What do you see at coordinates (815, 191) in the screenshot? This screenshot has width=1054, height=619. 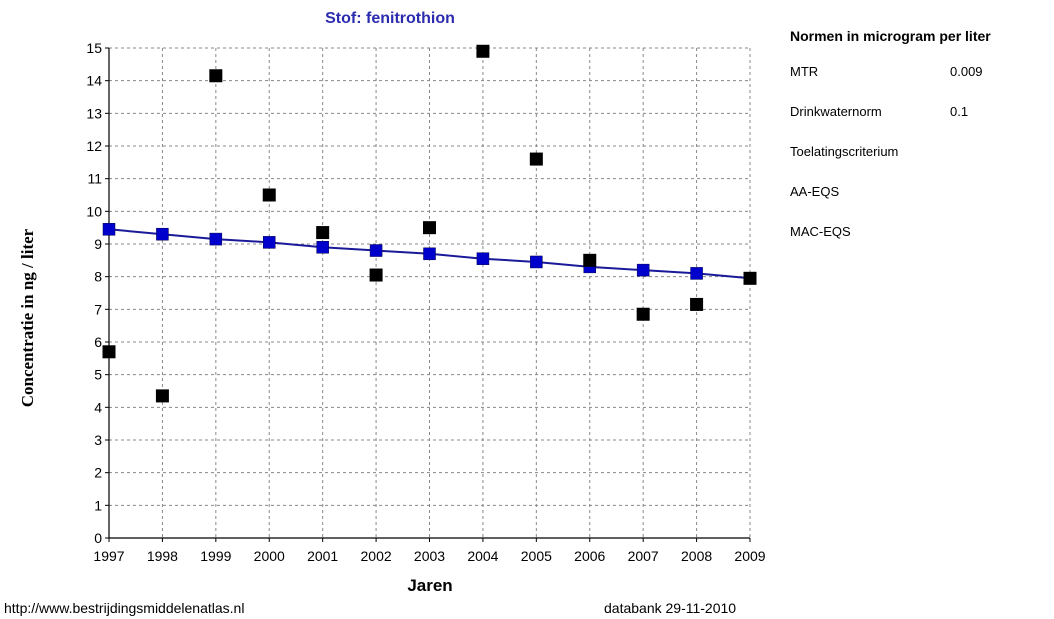 I see `norm-name: AA-EQS` at bounding box center [815, 191].